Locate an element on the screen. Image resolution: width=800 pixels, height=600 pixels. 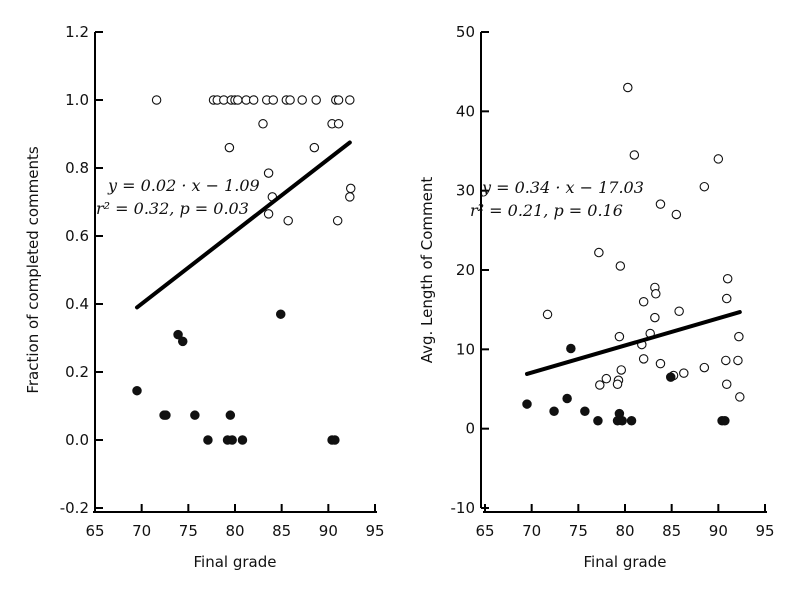
y-tick-label: 0.8 is located at coordinates (77, 168).